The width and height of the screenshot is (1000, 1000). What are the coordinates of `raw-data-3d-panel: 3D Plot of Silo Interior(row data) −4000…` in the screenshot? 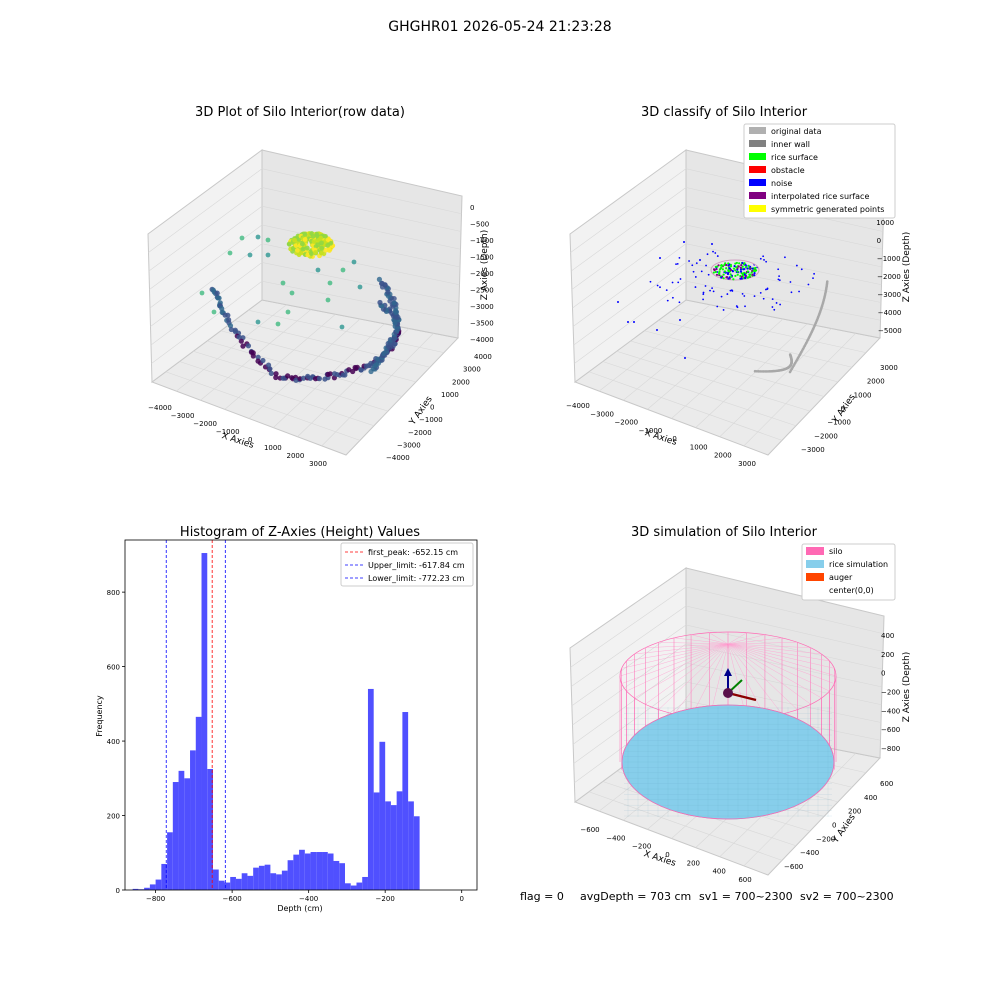 It's located at (320, 286).